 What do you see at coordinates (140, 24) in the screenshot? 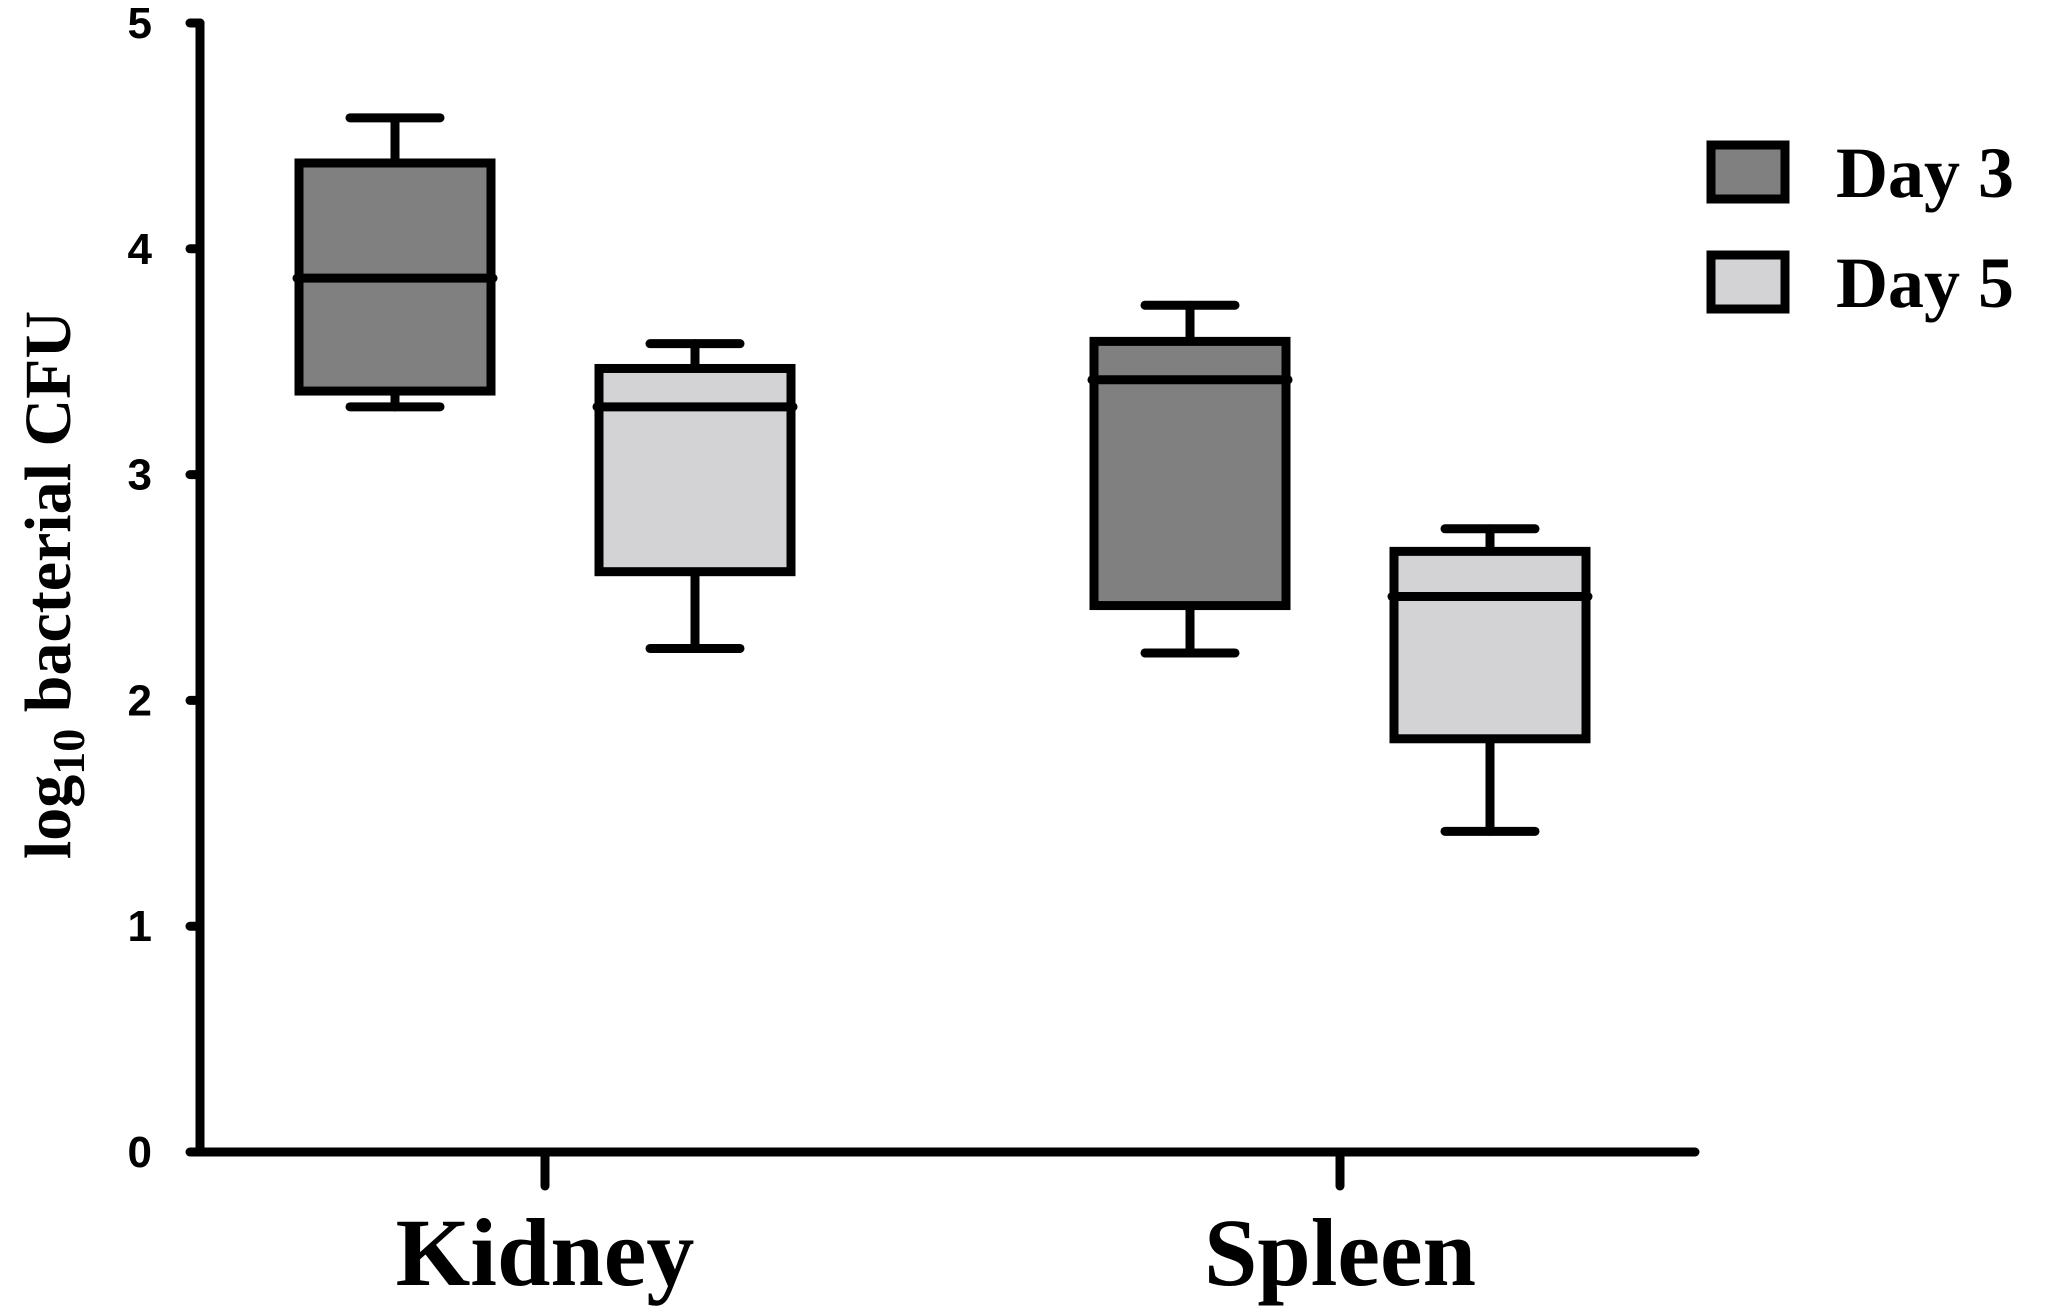
I see `y-tick-label: 5` at bounding box center [140, 24].